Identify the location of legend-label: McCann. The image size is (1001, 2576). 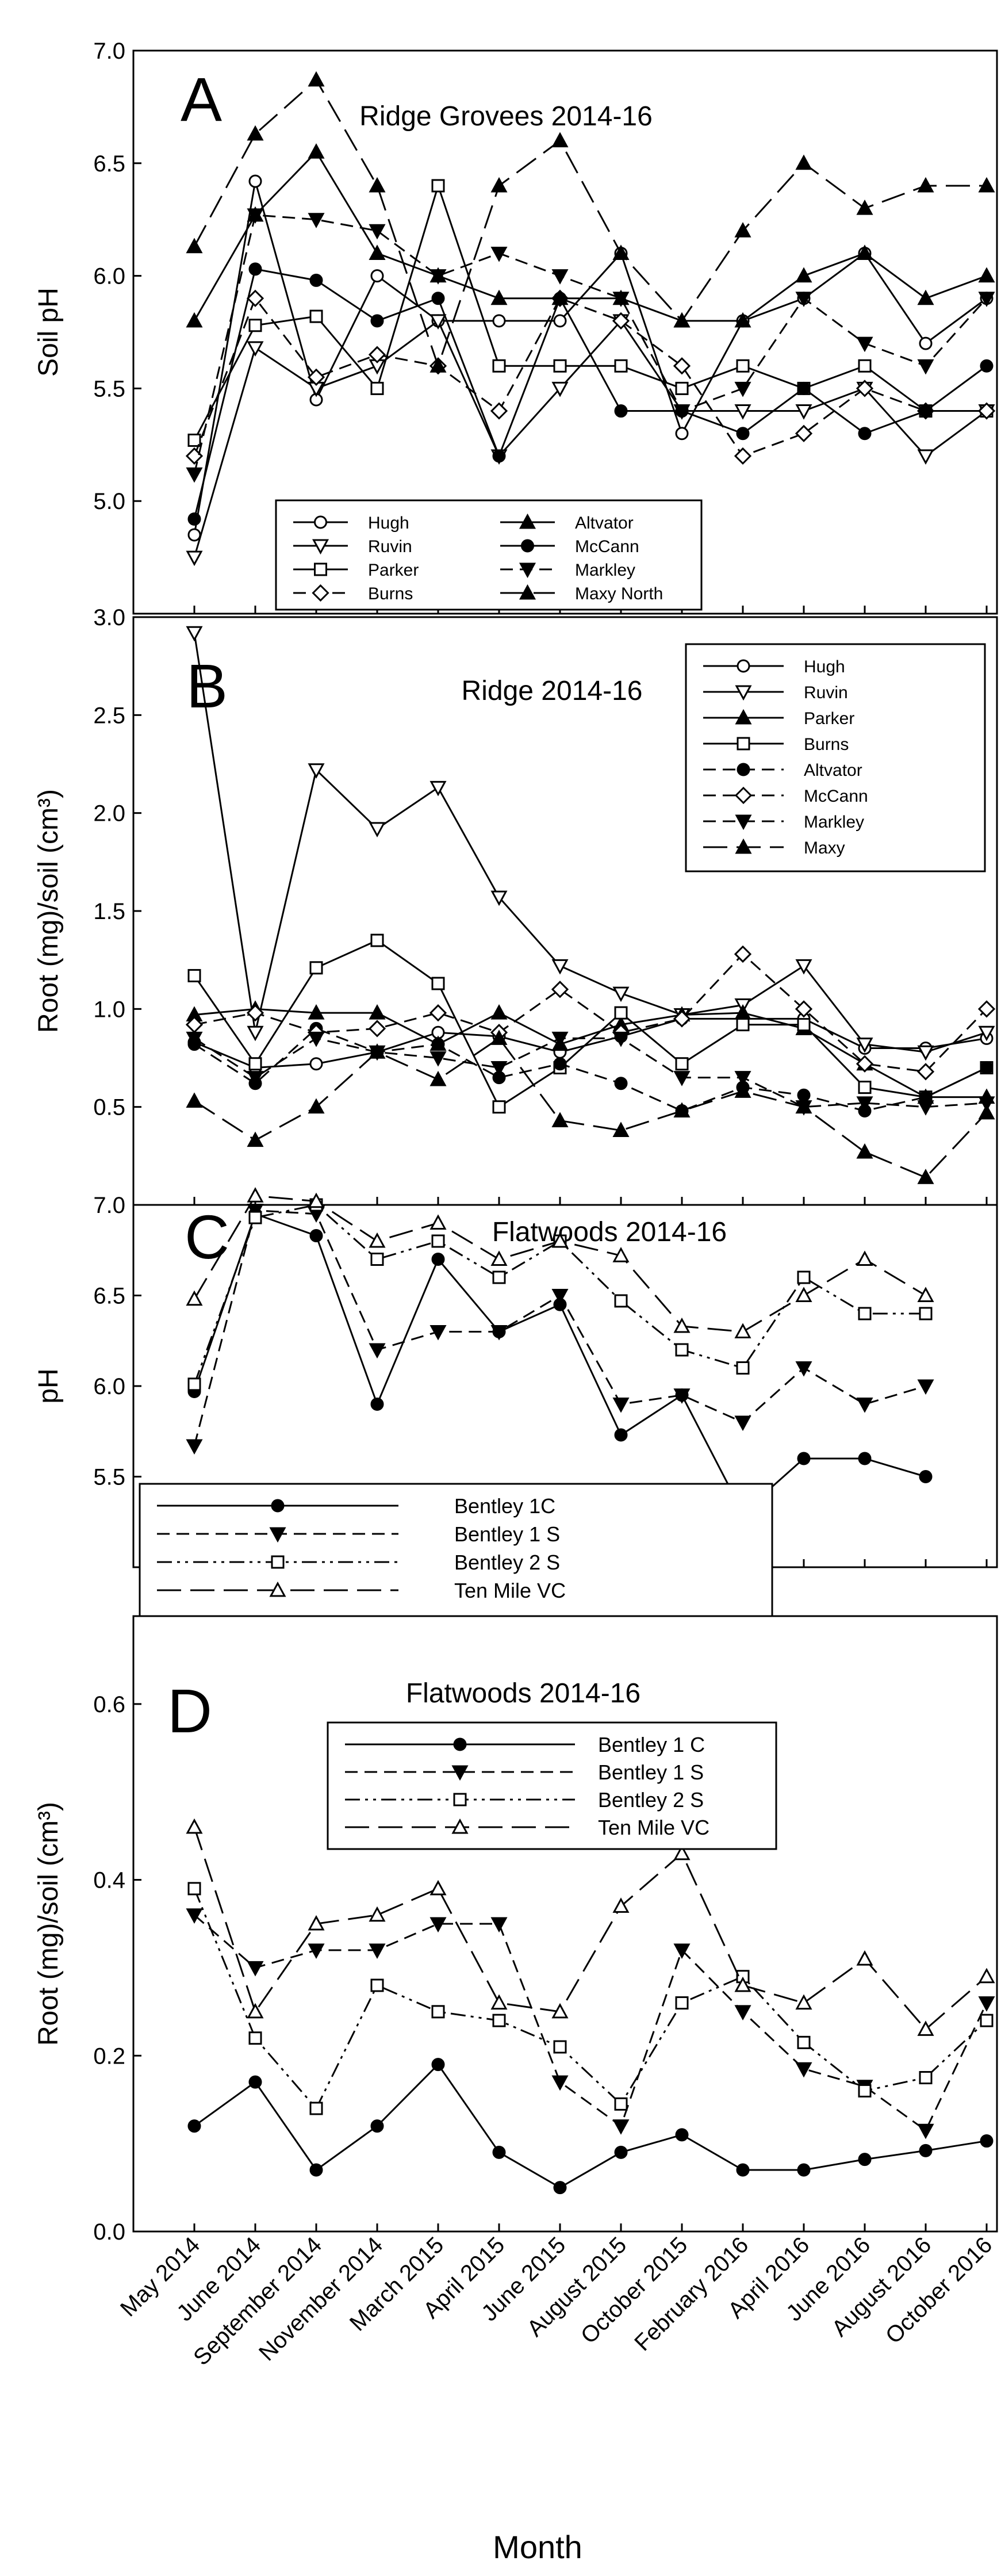
(836, 796).